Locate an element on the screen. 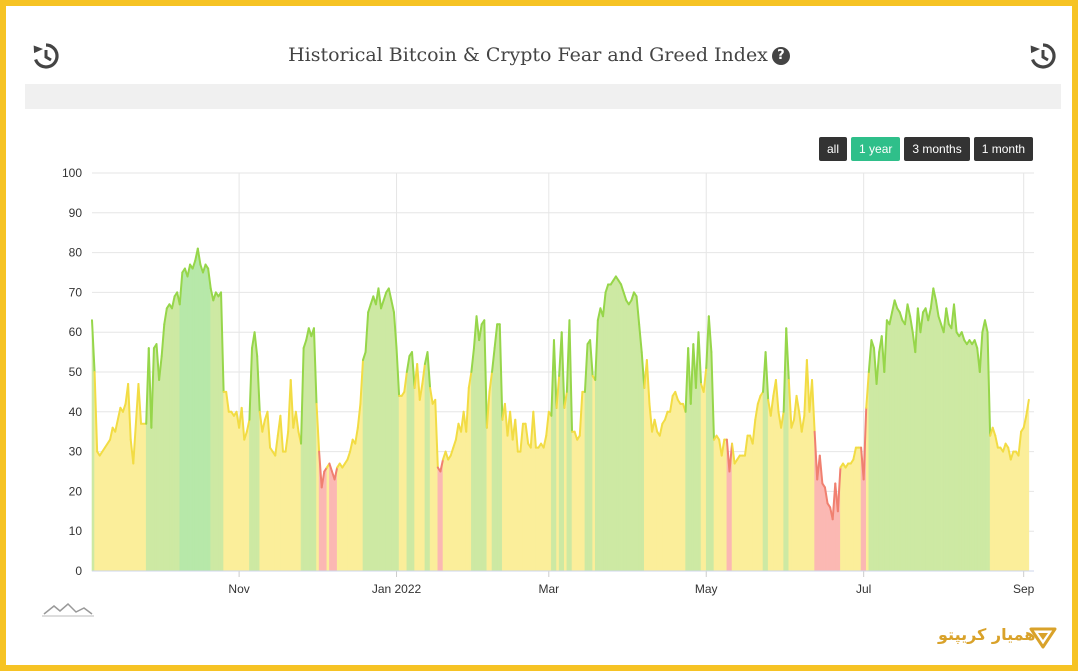  history-icon is located at coordinates (46, 56).